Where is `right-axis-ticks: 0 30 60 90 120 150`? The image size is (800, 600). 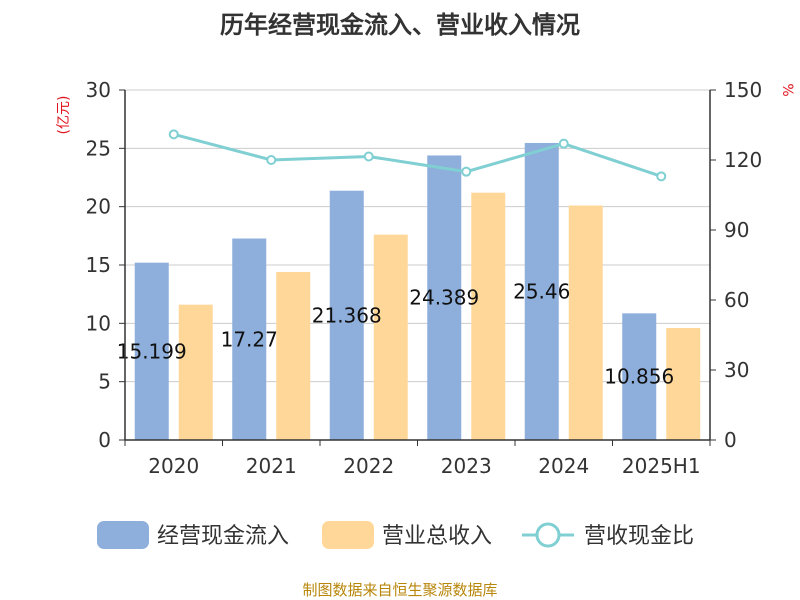 right-axis-ticks: 0 30 60 90 120 150 is located at coordinates (736, 265).